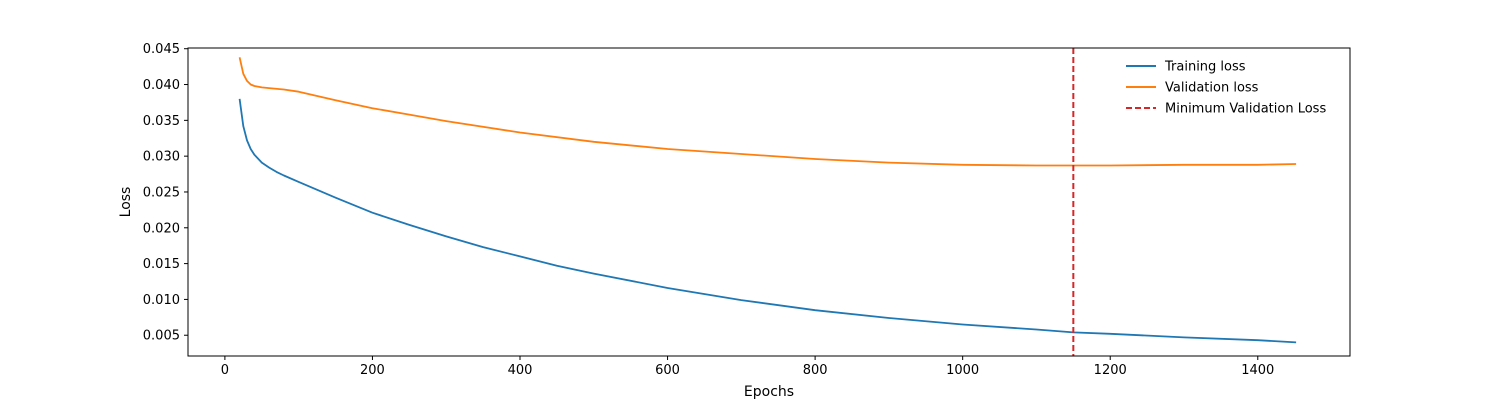 The height and width of the screenshot is (400, 1500). I want to click on x-tick-label: 1000, so click(962, 370).